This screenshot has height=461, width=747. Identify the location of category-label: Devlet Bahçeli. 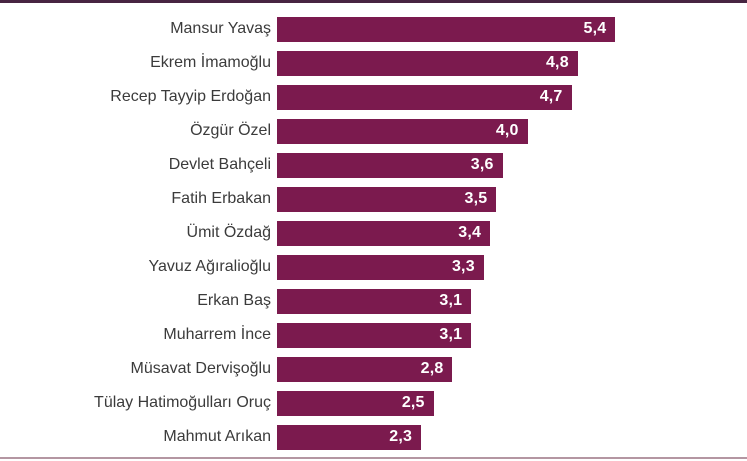
(219, 164).